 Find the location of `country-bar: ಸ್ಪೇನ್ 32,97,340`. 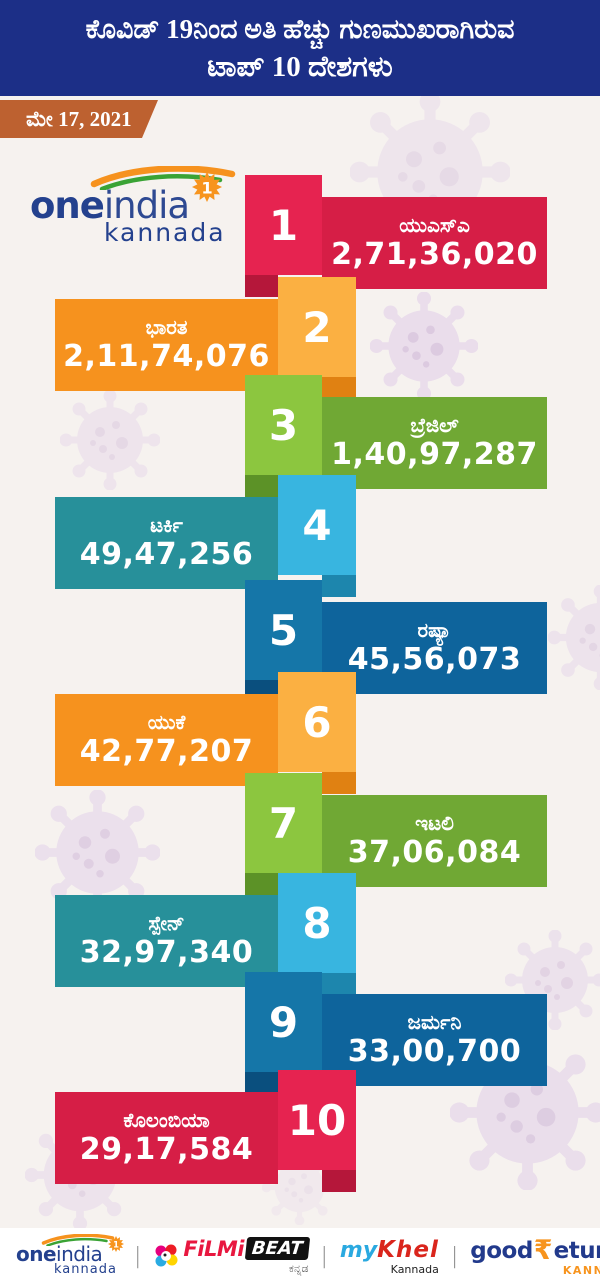

country-bar: ಸ್ಪೇನ್ 32,97,340 is located at coordinates (166, 941).